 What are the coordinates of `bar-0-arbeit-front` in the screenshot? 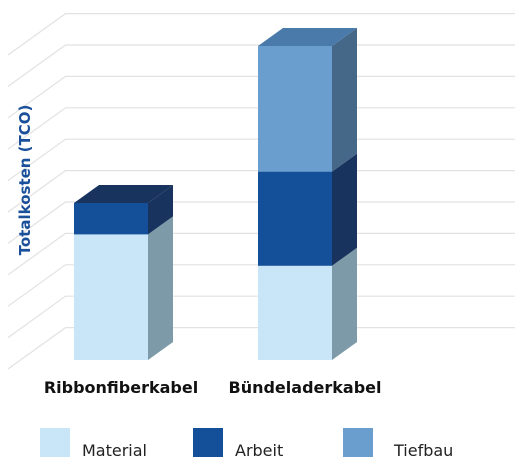 It's located at (111, 219).